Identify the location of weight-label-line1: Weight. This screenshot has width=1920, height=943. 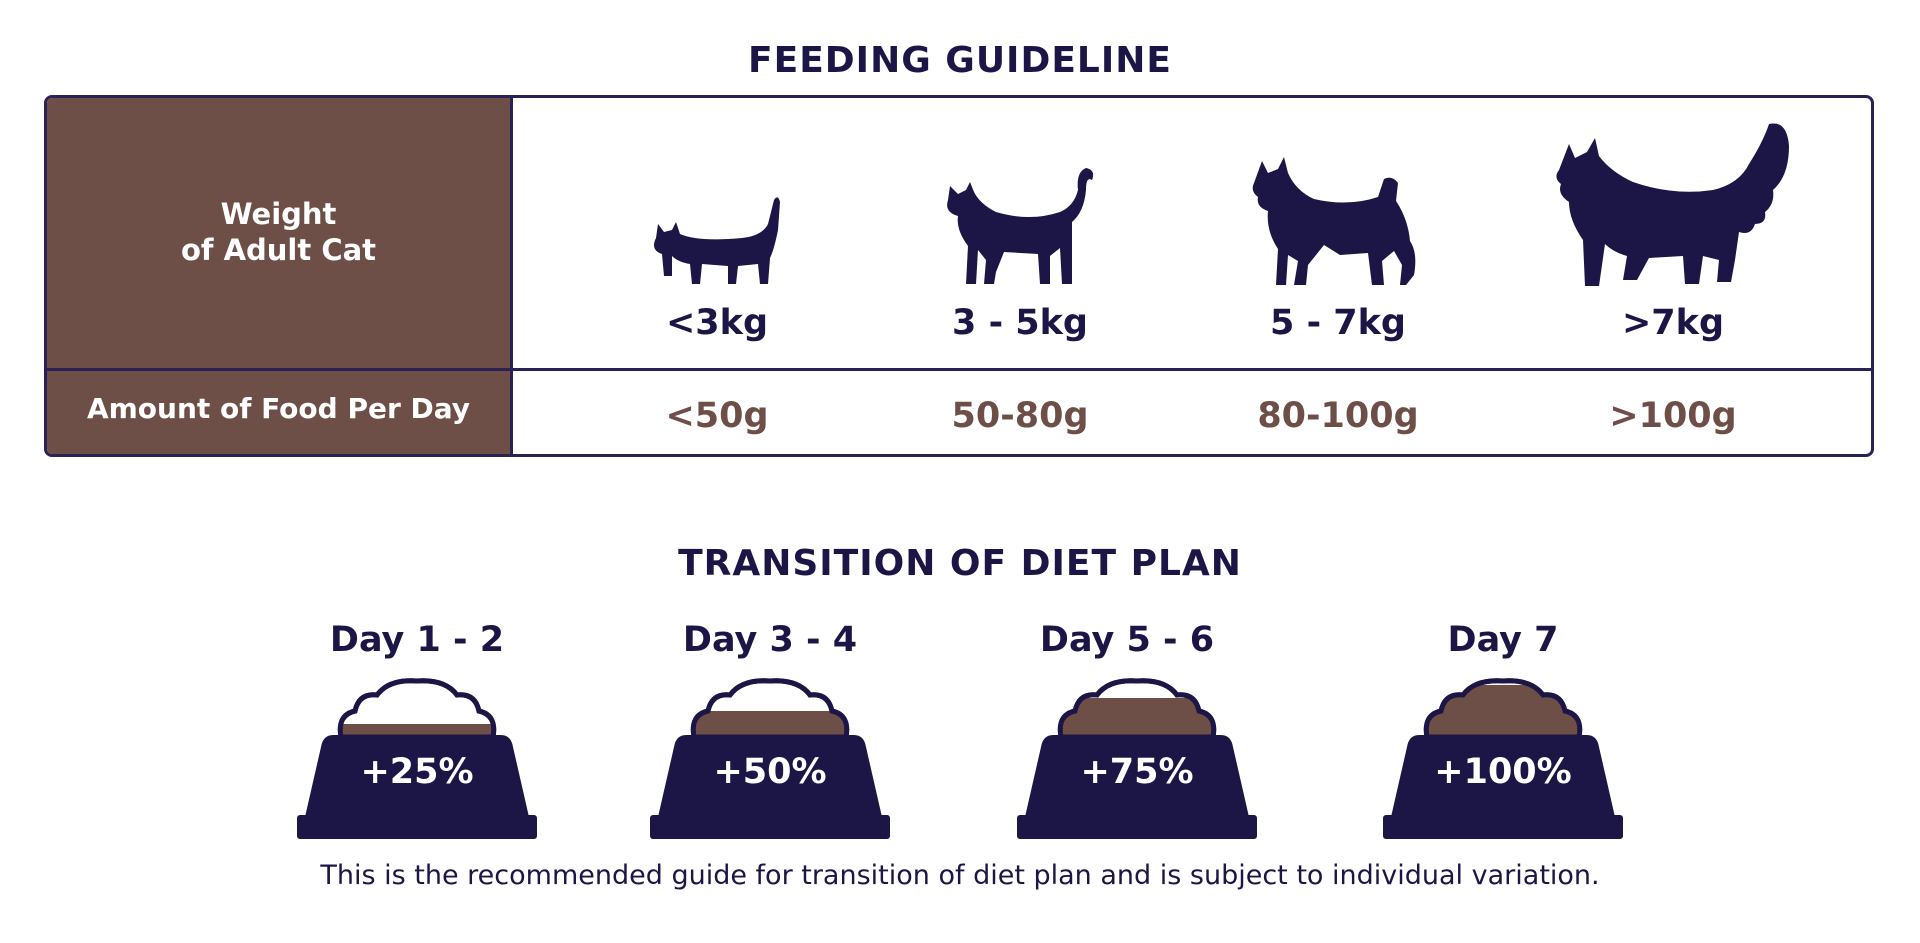
(278, 214).